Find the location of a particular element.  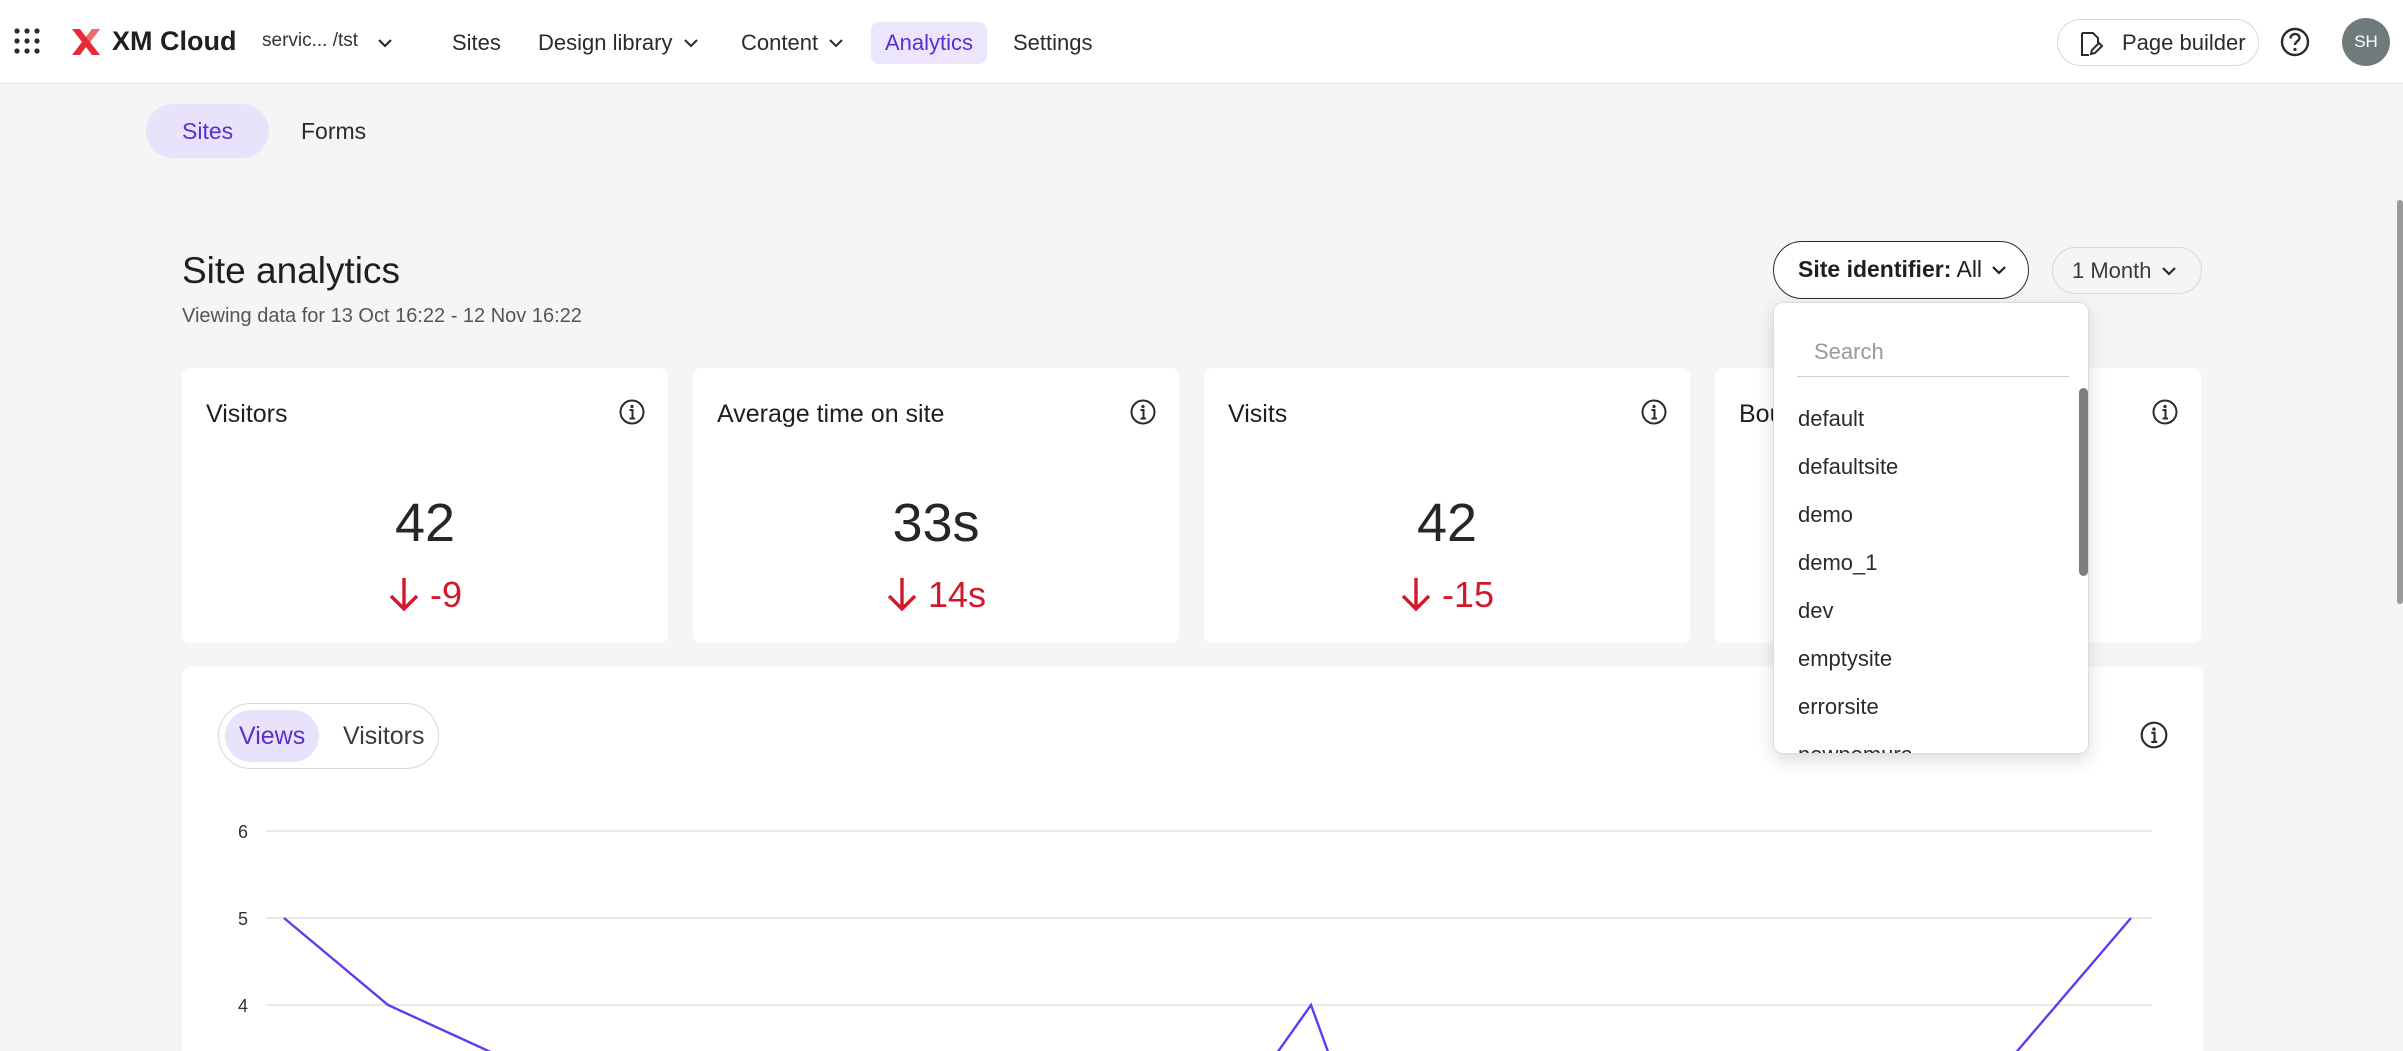

site-search-input is located at coordinates (1933, 352).